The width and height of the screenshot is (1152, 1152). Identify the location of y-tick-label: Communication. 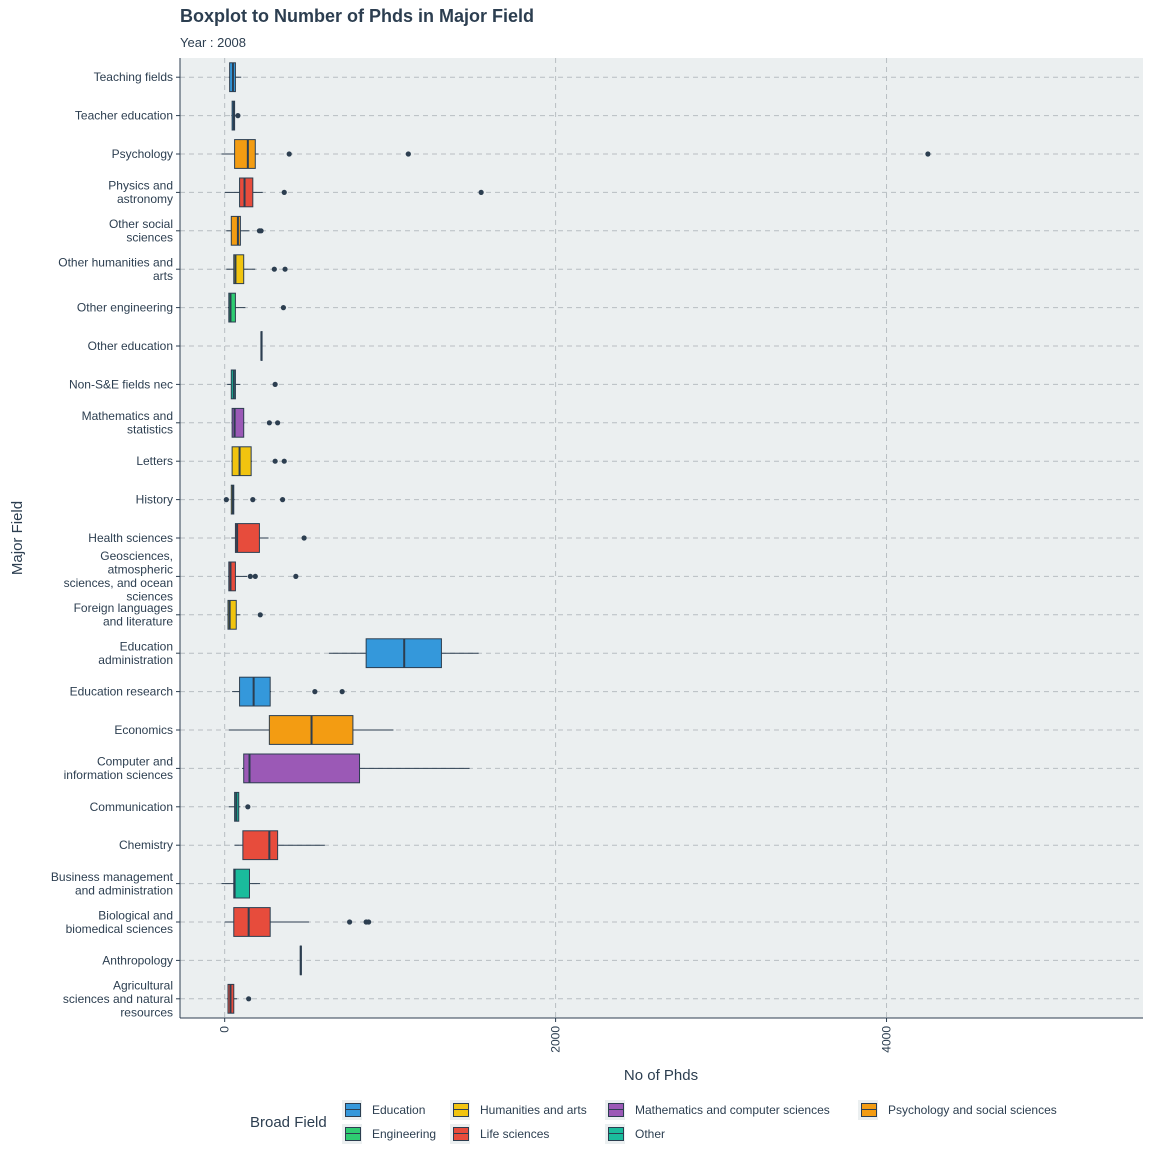
(131, 807).